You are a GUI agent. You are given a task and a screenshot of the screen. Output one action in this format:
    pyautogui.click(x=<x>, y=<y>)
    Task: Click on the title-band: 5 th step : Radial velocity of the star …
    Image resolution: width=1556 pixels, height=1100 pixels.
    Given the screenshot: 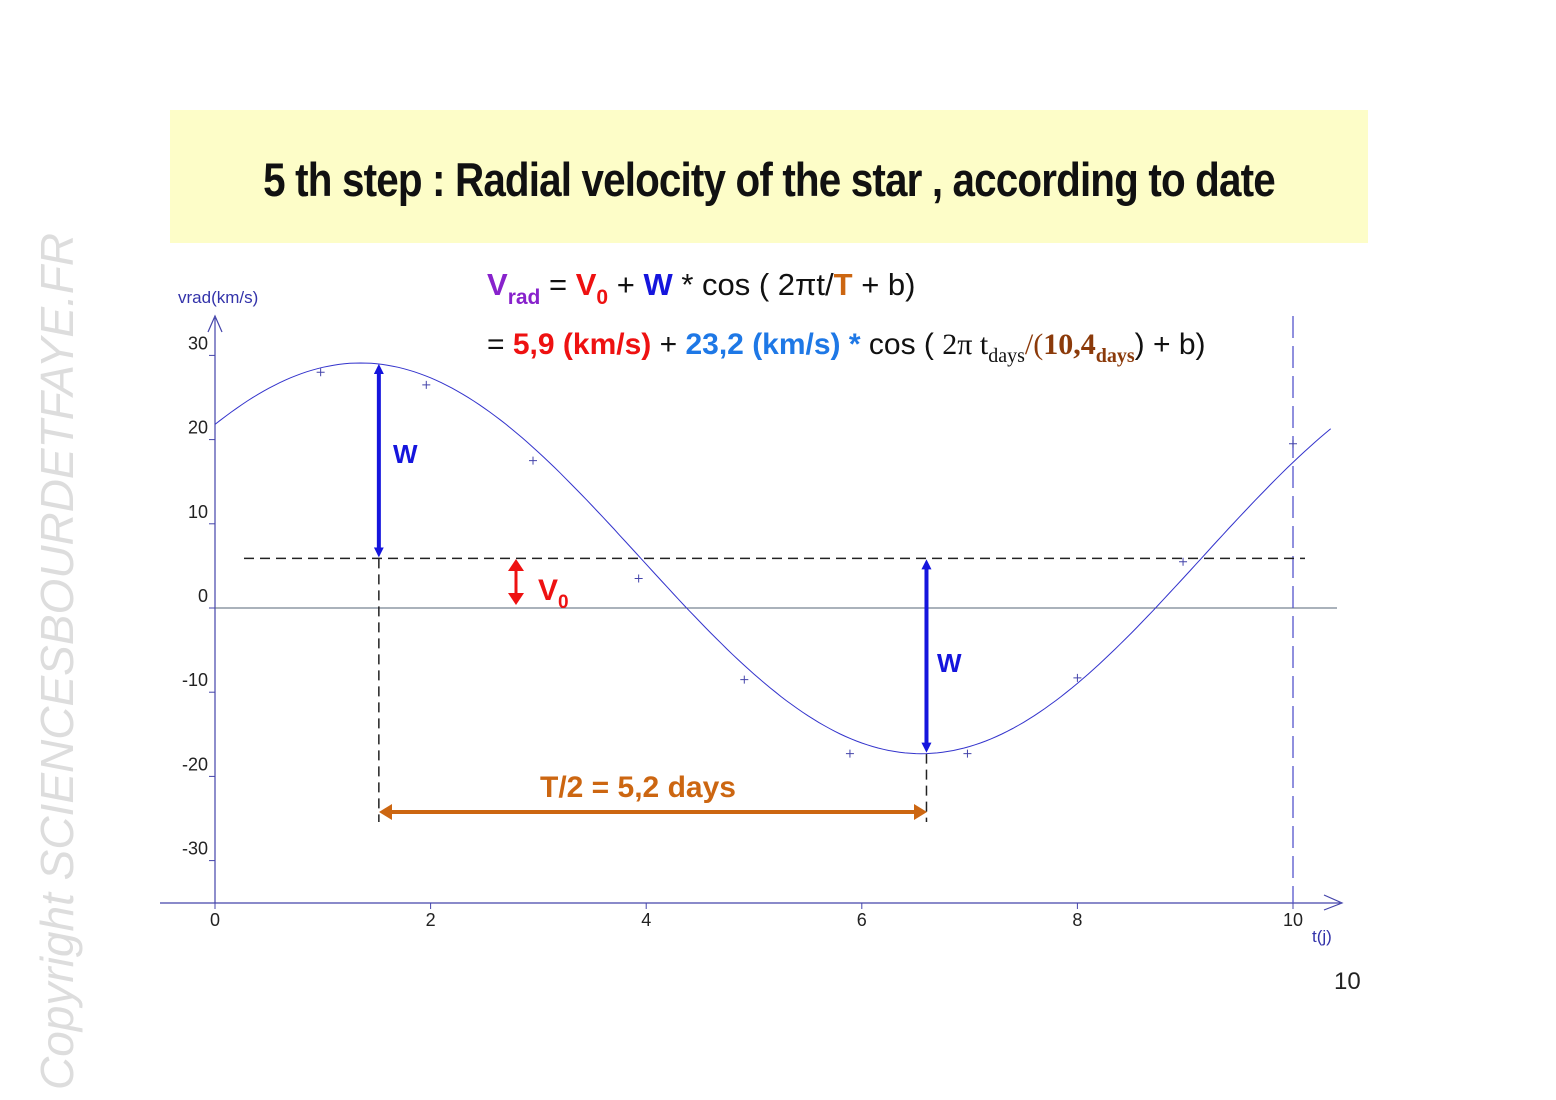 What is the action you would take?
    pyautogui.click(x=769, y=176)
    